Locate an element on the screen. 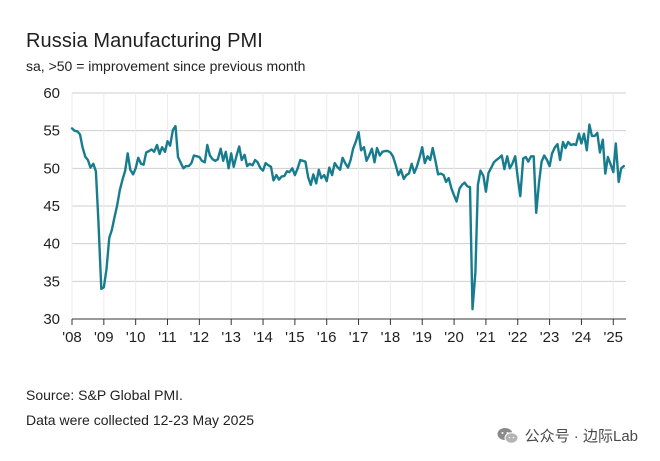  x-tick-label: '11 is located at coordinates (167, 337).